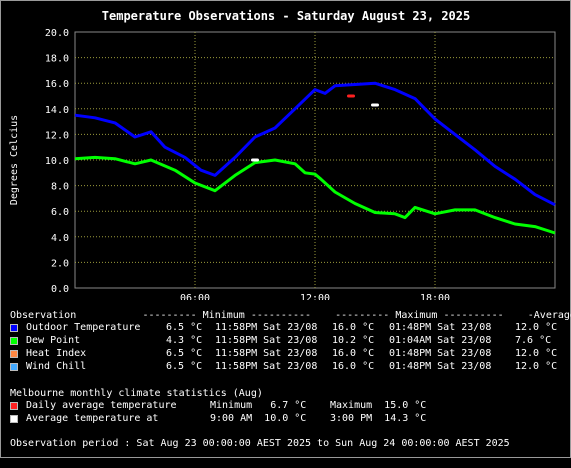 The height and width of the screenshot is (468, 571). What do you see at coordinates (56, 366) in the screenshot?
I see `series-label: Wind Chill` at bounding box center [56, 366].